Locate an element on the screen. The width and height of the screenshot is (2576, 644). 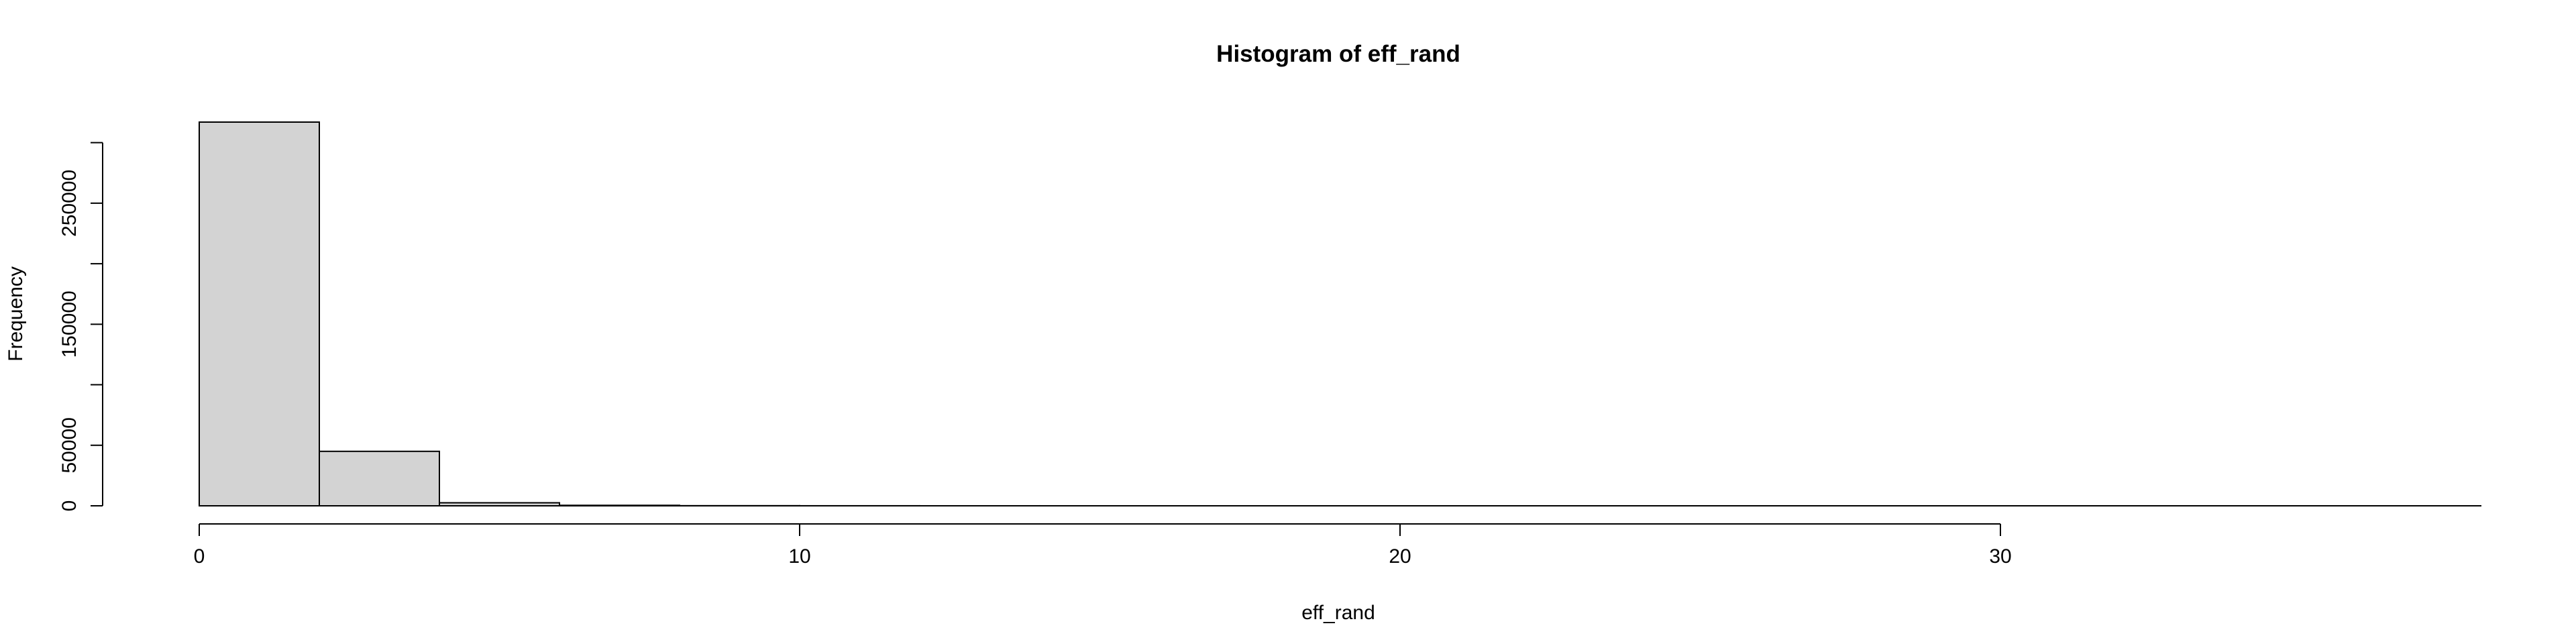
y-tick-label-1: 50000 is located at coordinates (69, 445).